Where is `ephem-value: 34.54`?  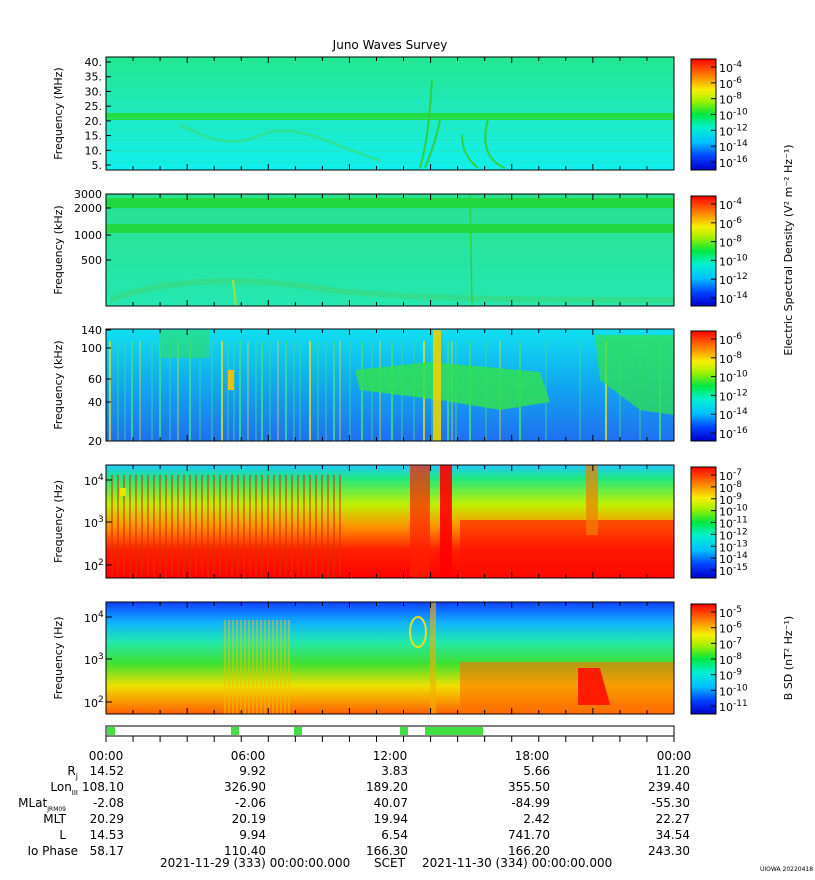 ephem-value: 34.54 is located at coordinates (673, 835).